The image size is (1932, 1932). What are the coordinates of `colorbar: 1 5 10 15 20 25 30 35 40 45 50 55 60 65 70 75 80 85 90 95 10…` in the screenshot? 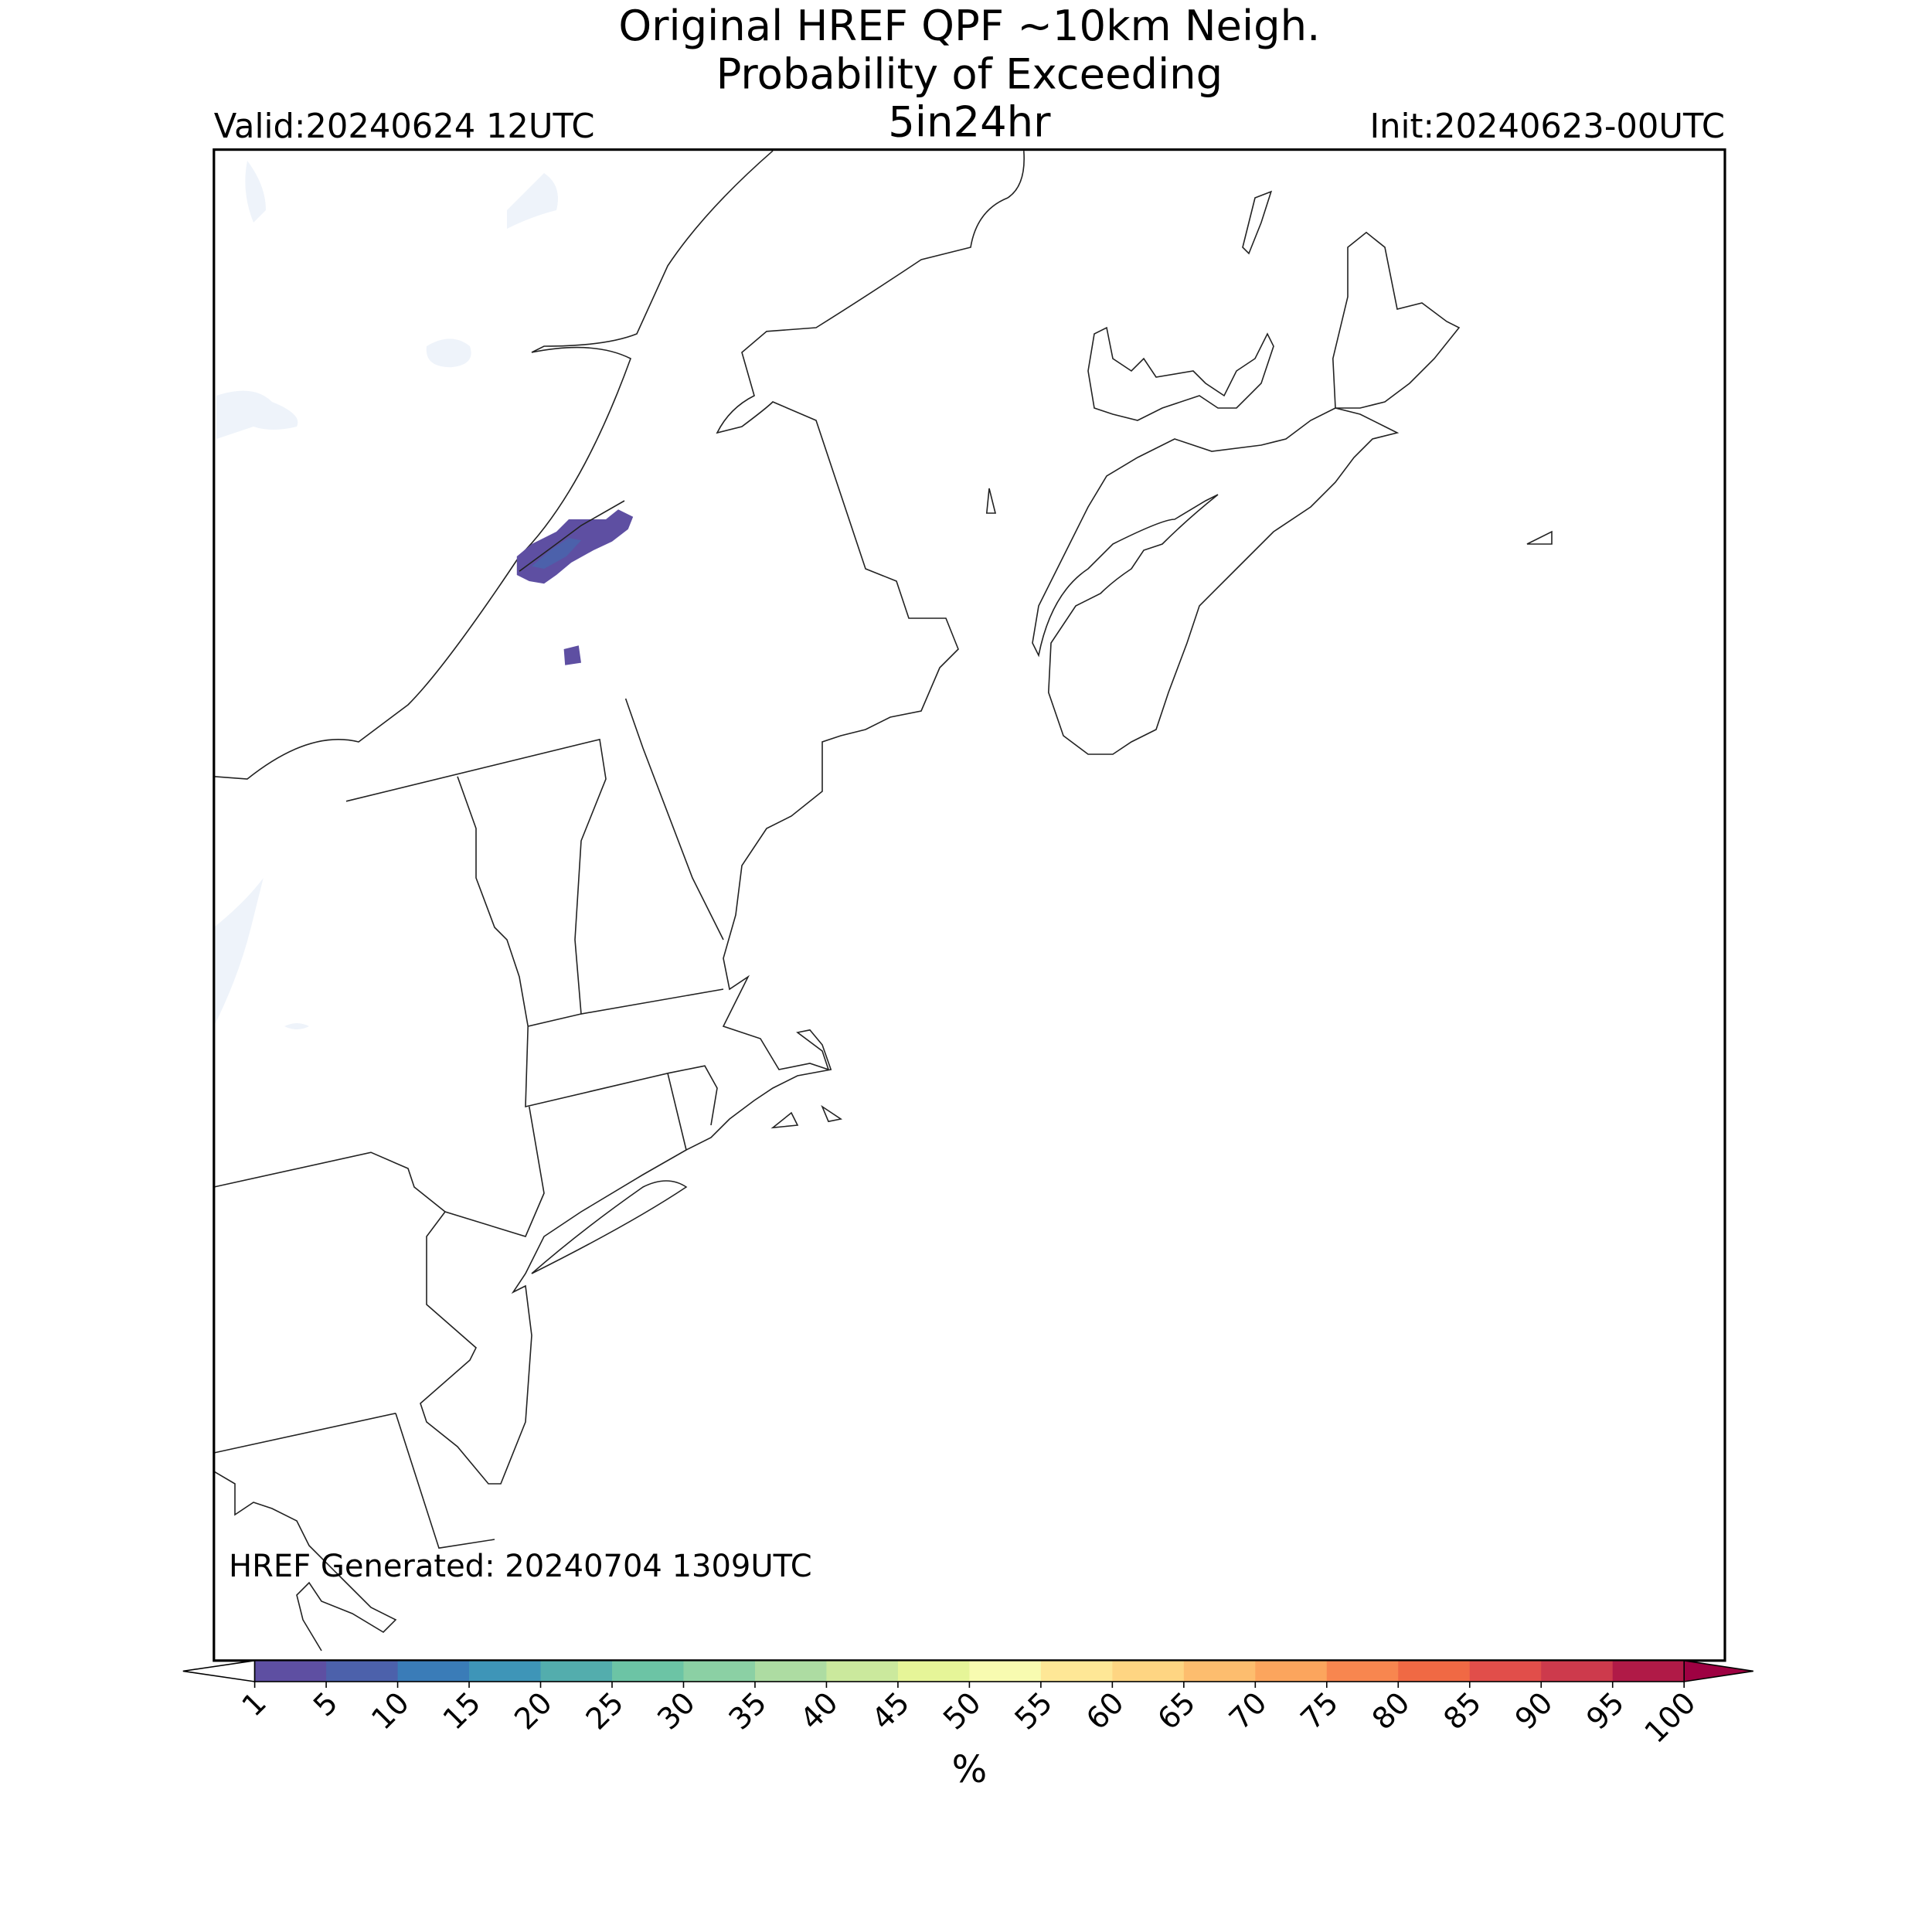 It's located at (968, 1704).